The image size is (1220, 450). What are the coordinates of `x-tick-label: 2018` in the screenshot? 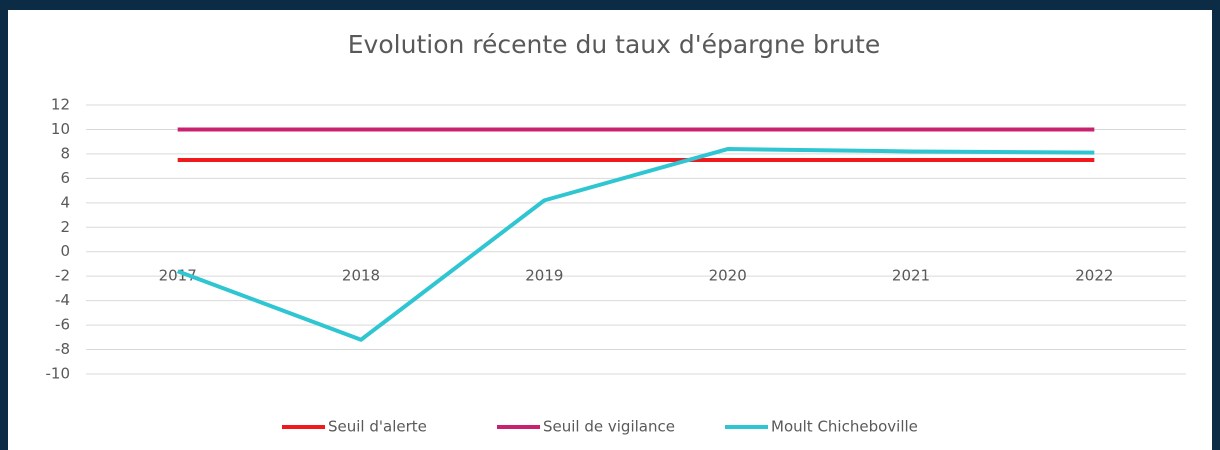 It's located at (361, 276).